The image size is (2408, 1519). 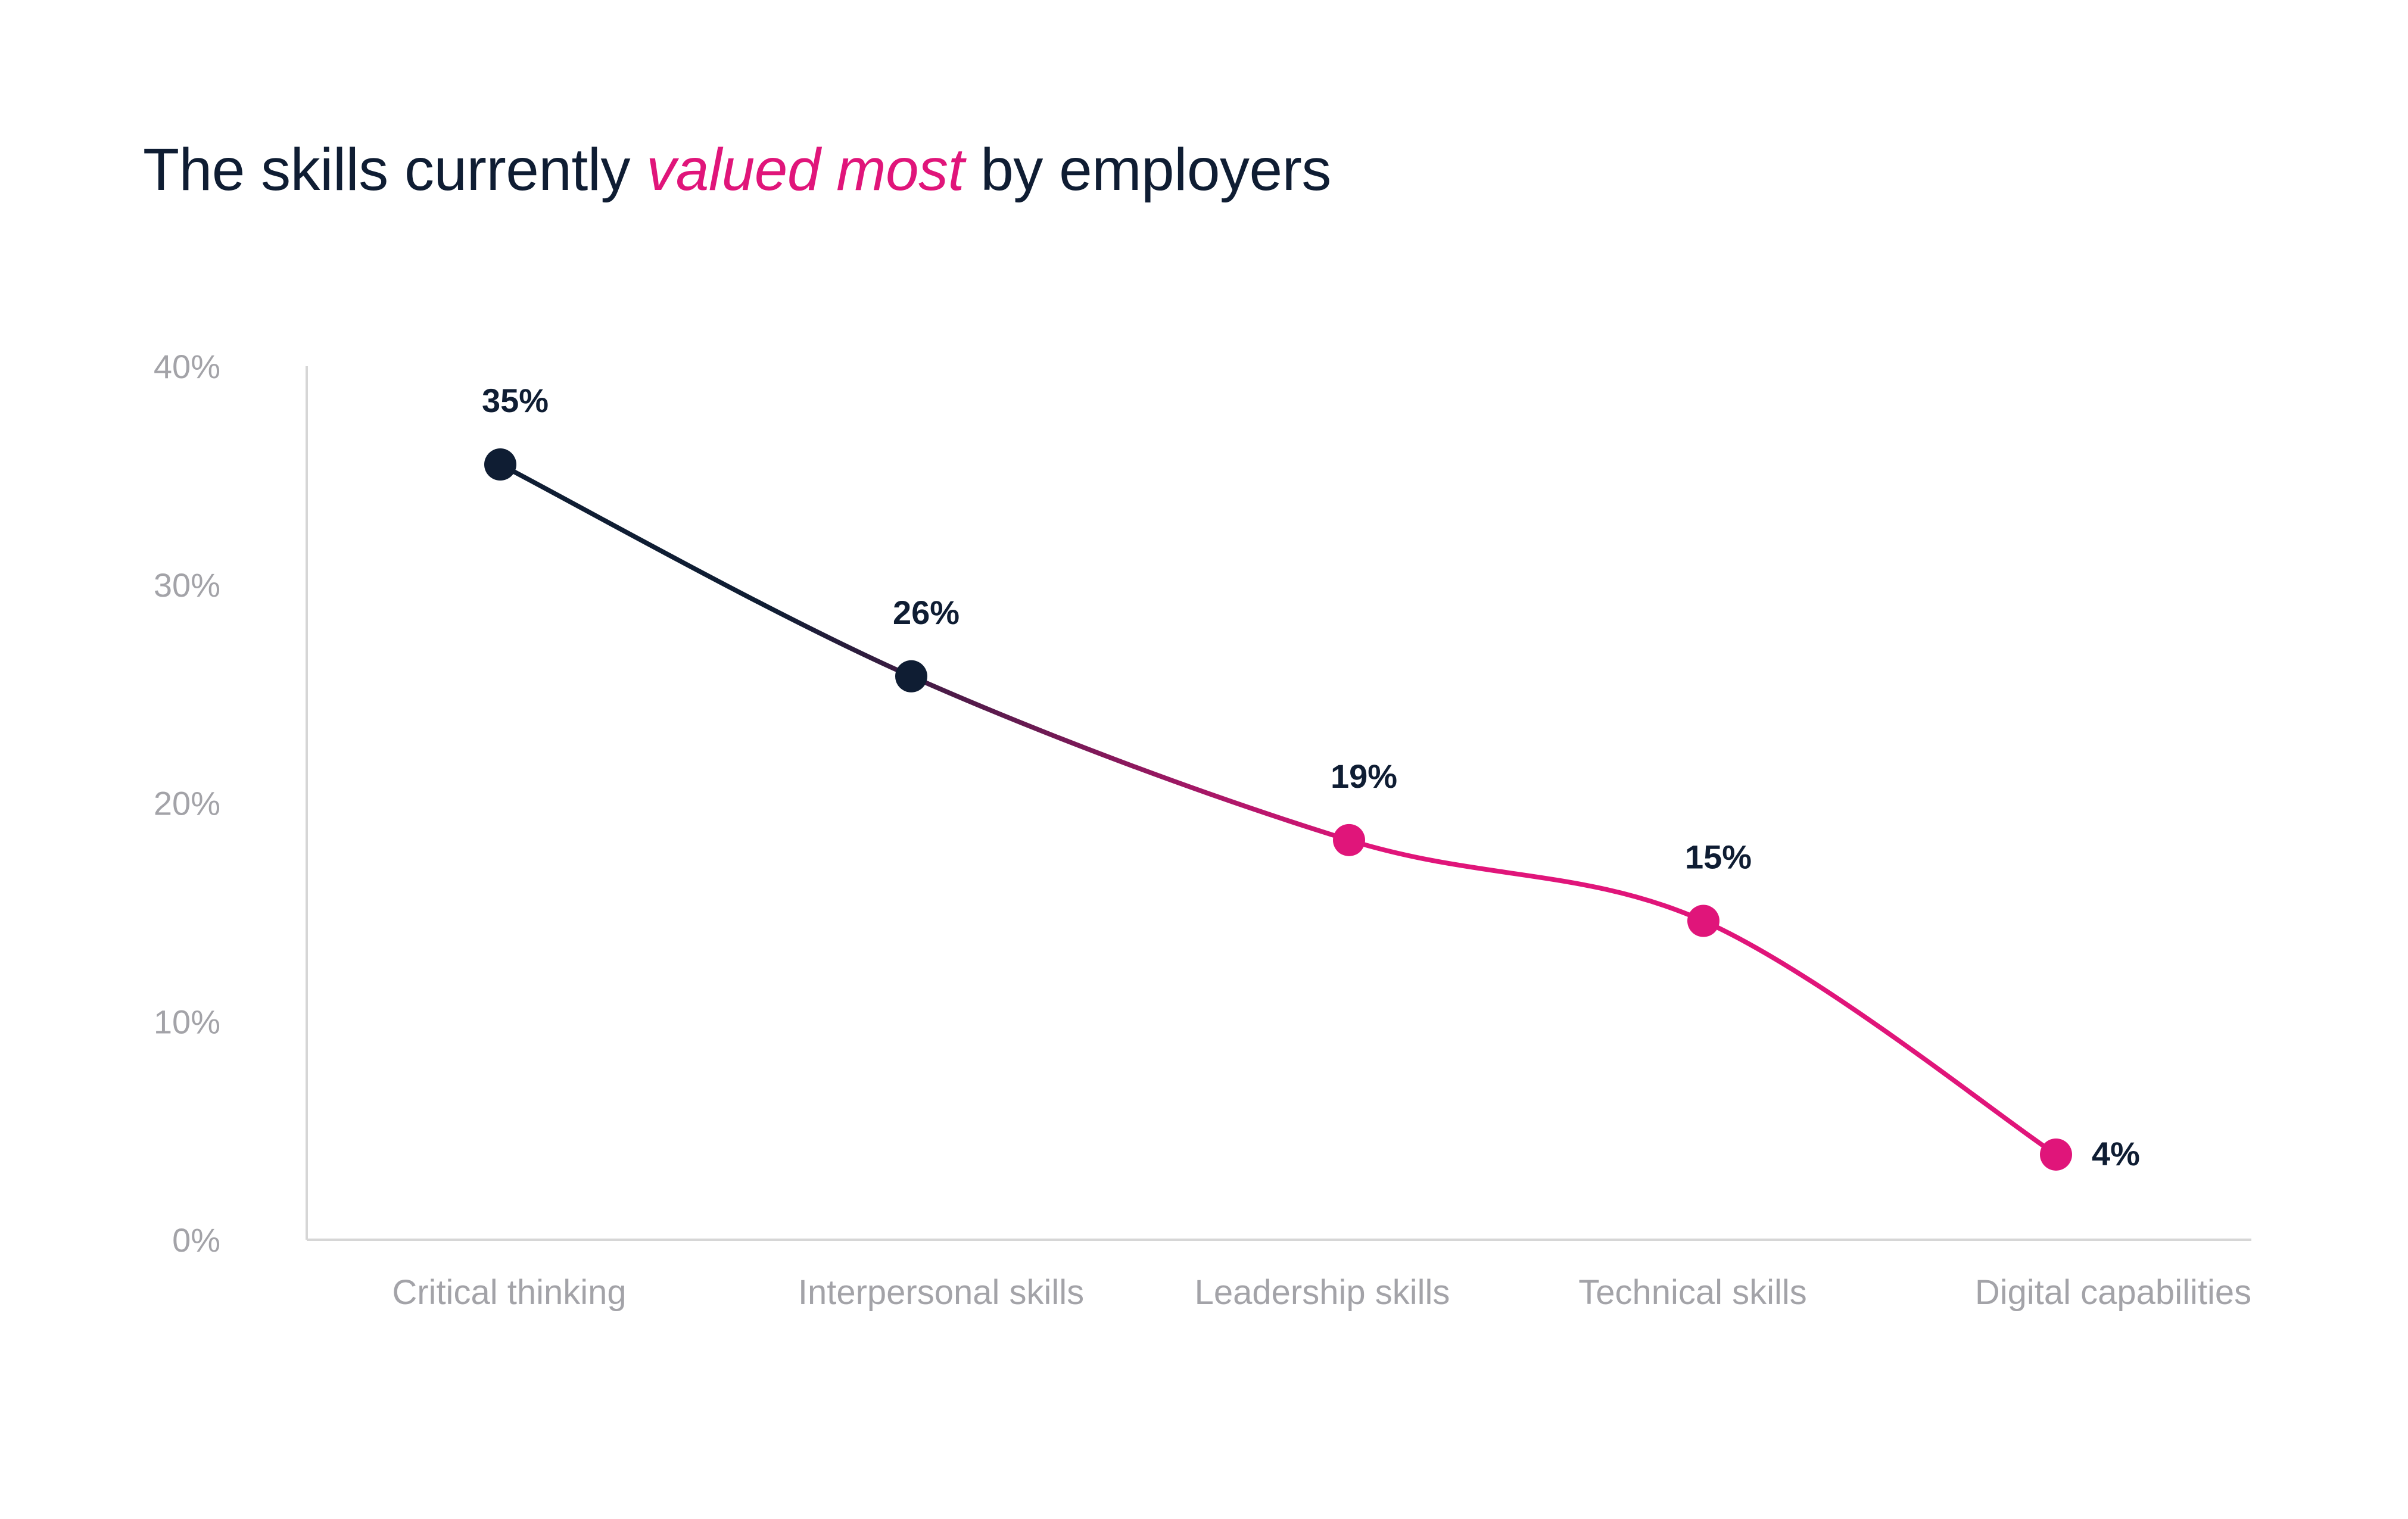 What do you see at coordinates (2113, 1292) in the screenshot?
I see `x-tick-label: Digital capabilities` at bounding box center [2113, 1292].